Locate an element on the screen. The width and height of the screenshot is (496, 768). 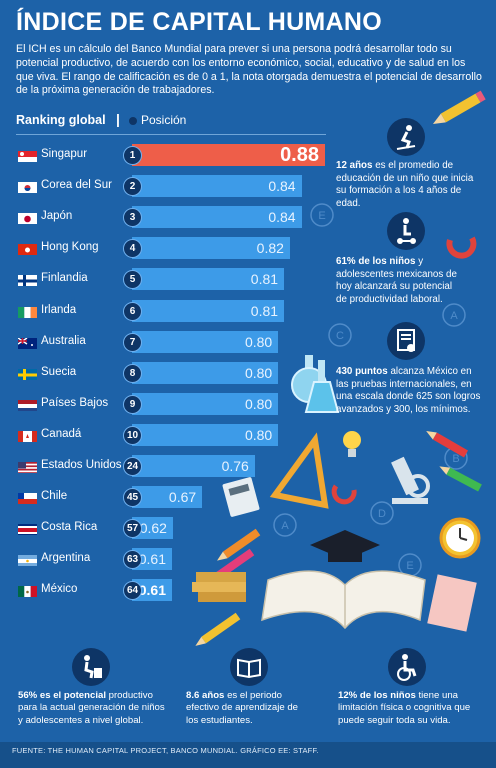
bottom-2-bold: 8.6 años is located at coordinates (205, 695).